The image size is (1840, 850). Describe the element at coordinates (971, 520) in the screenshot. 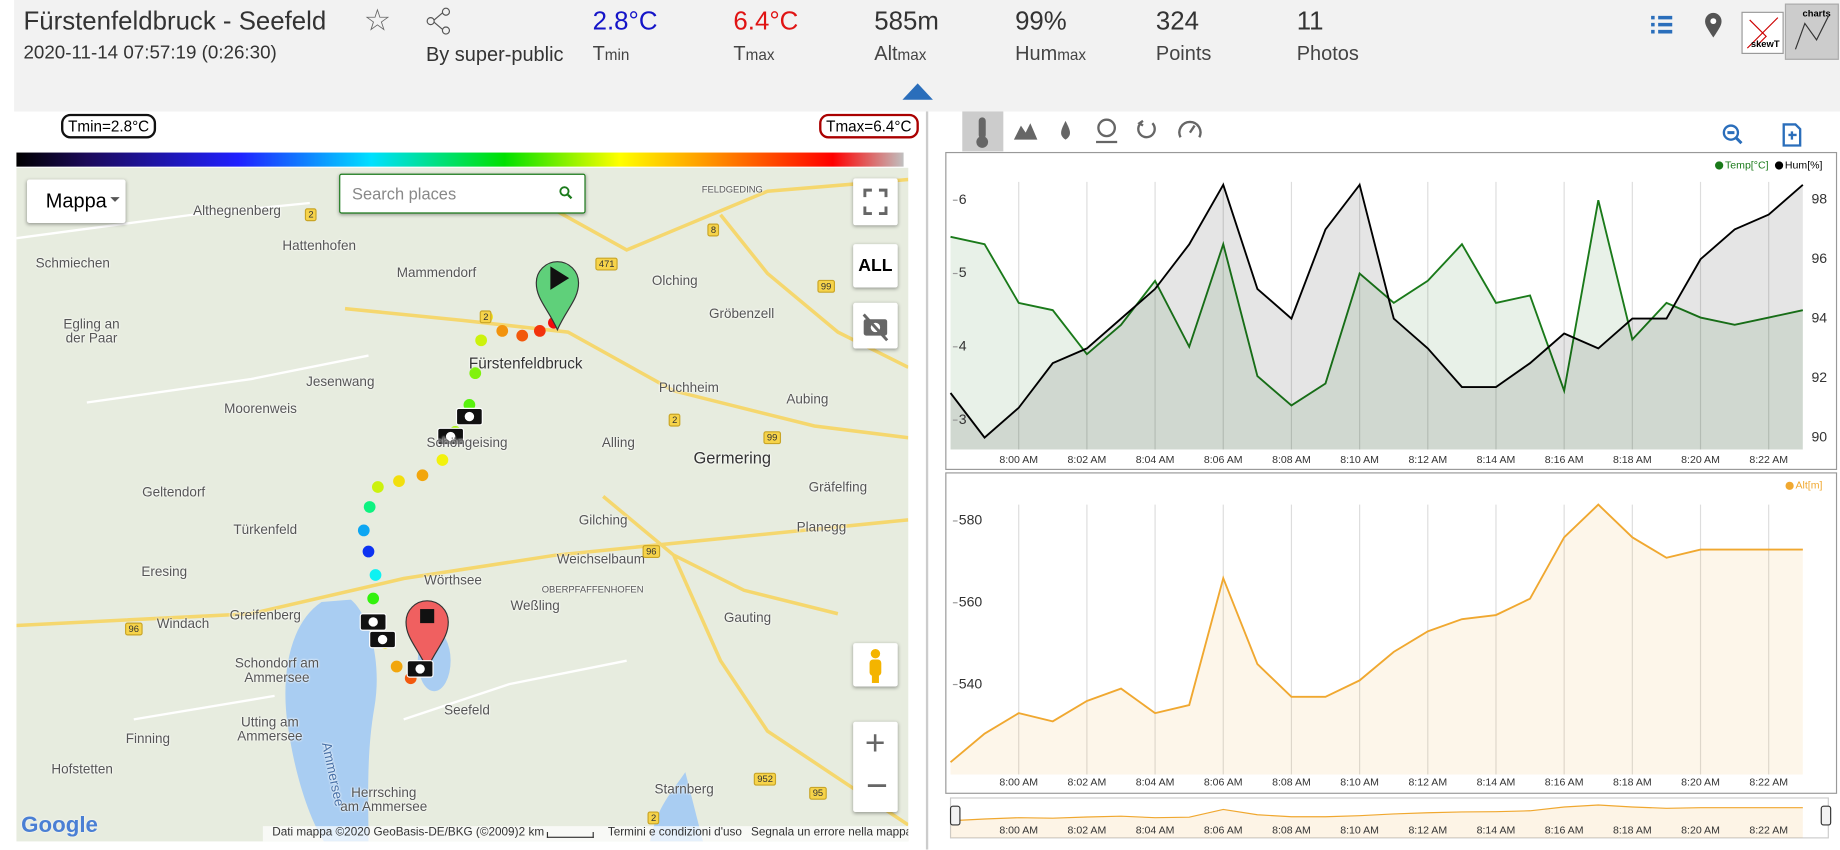

I see `y-tick-label: 580` at that location.